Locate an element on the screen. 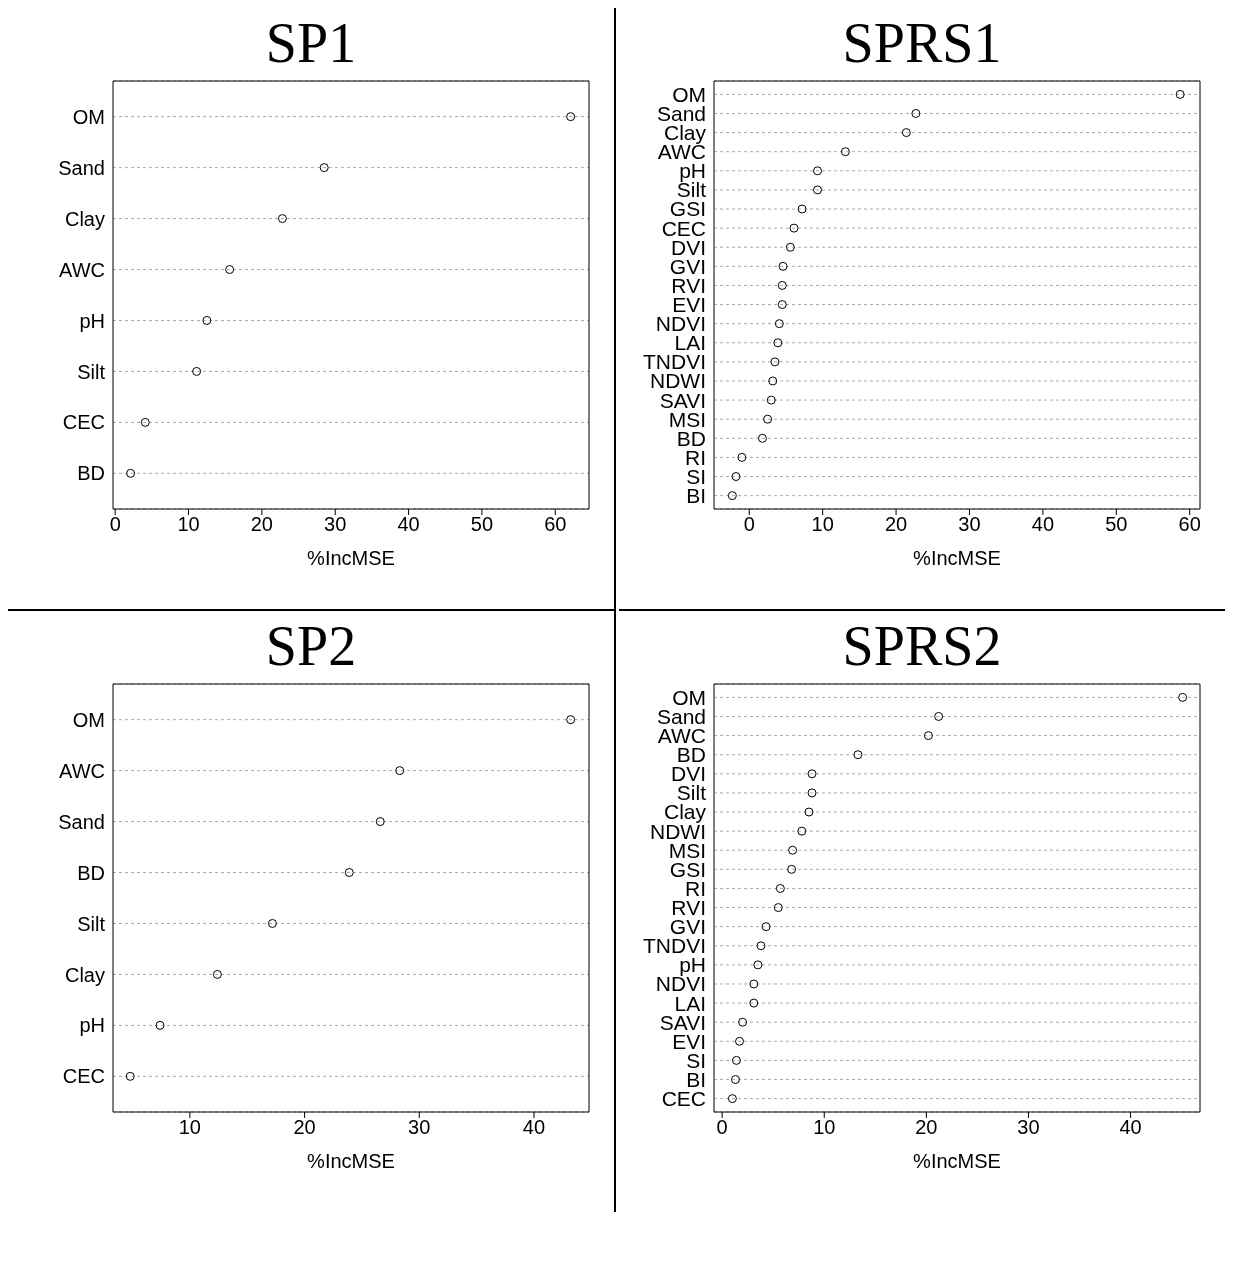  chart-title: SP1 is located at coordinates (311, 43).